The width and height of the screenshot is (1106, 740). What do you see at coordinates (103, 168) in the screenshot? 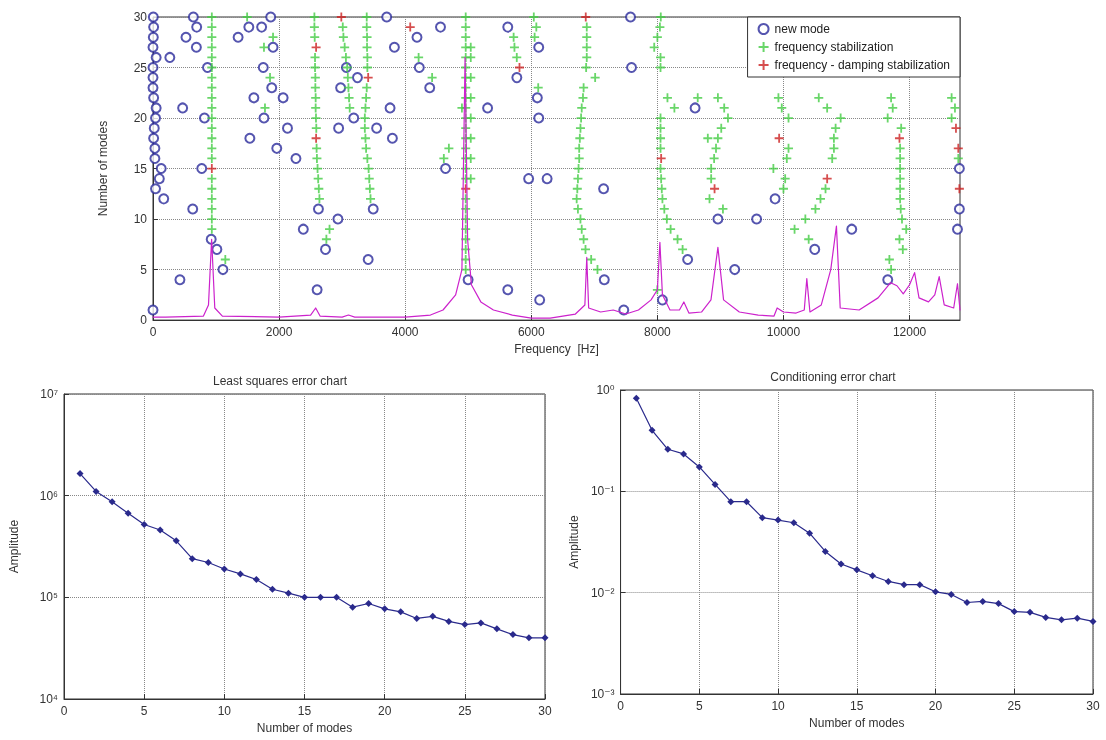
I see `y-axis-title: Number of modes` at bounding box center [103, 168].